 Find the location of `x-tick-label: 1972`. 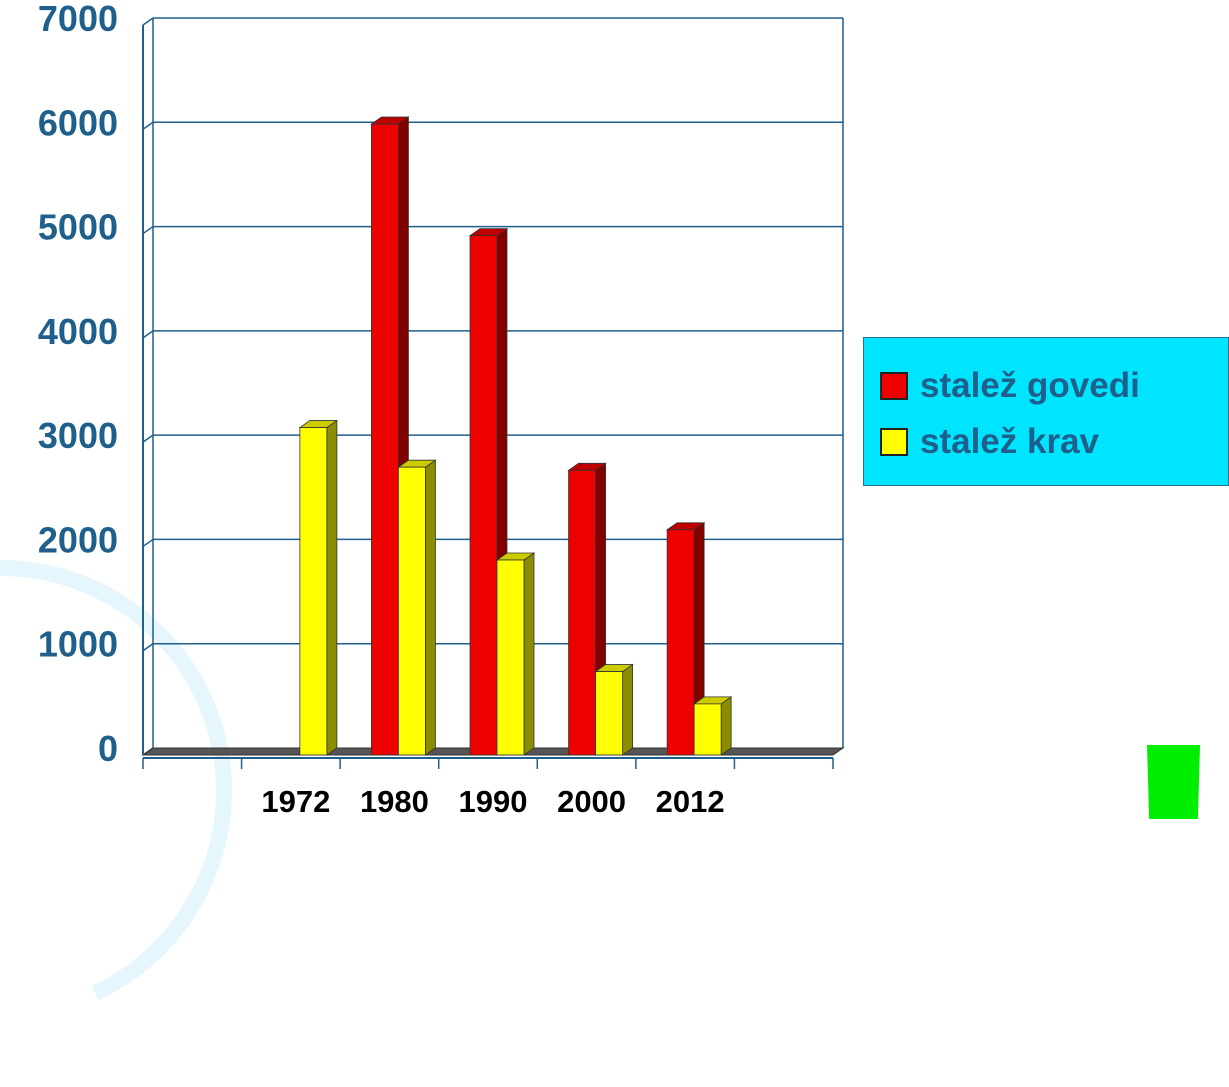

x-tick-label: 1972 is located at coordinates (295, 800).